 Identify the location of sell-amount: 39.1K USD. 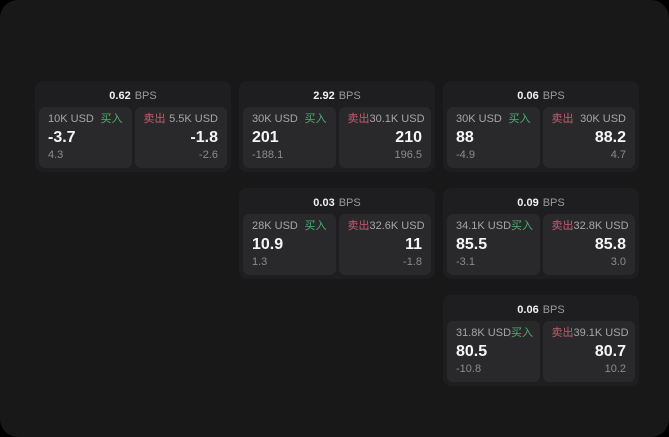
(601, 333).